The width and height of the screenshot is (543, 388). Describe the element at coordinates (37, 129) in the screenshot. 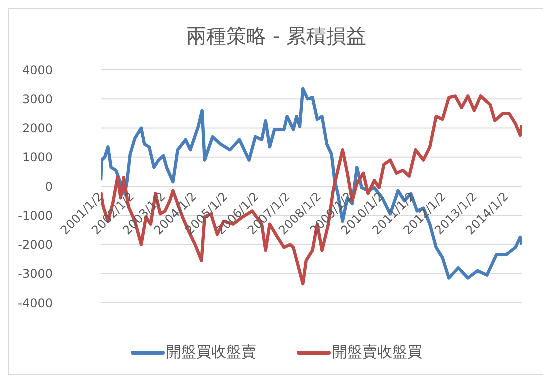

I see `y-tick-label: 2000` at that location.